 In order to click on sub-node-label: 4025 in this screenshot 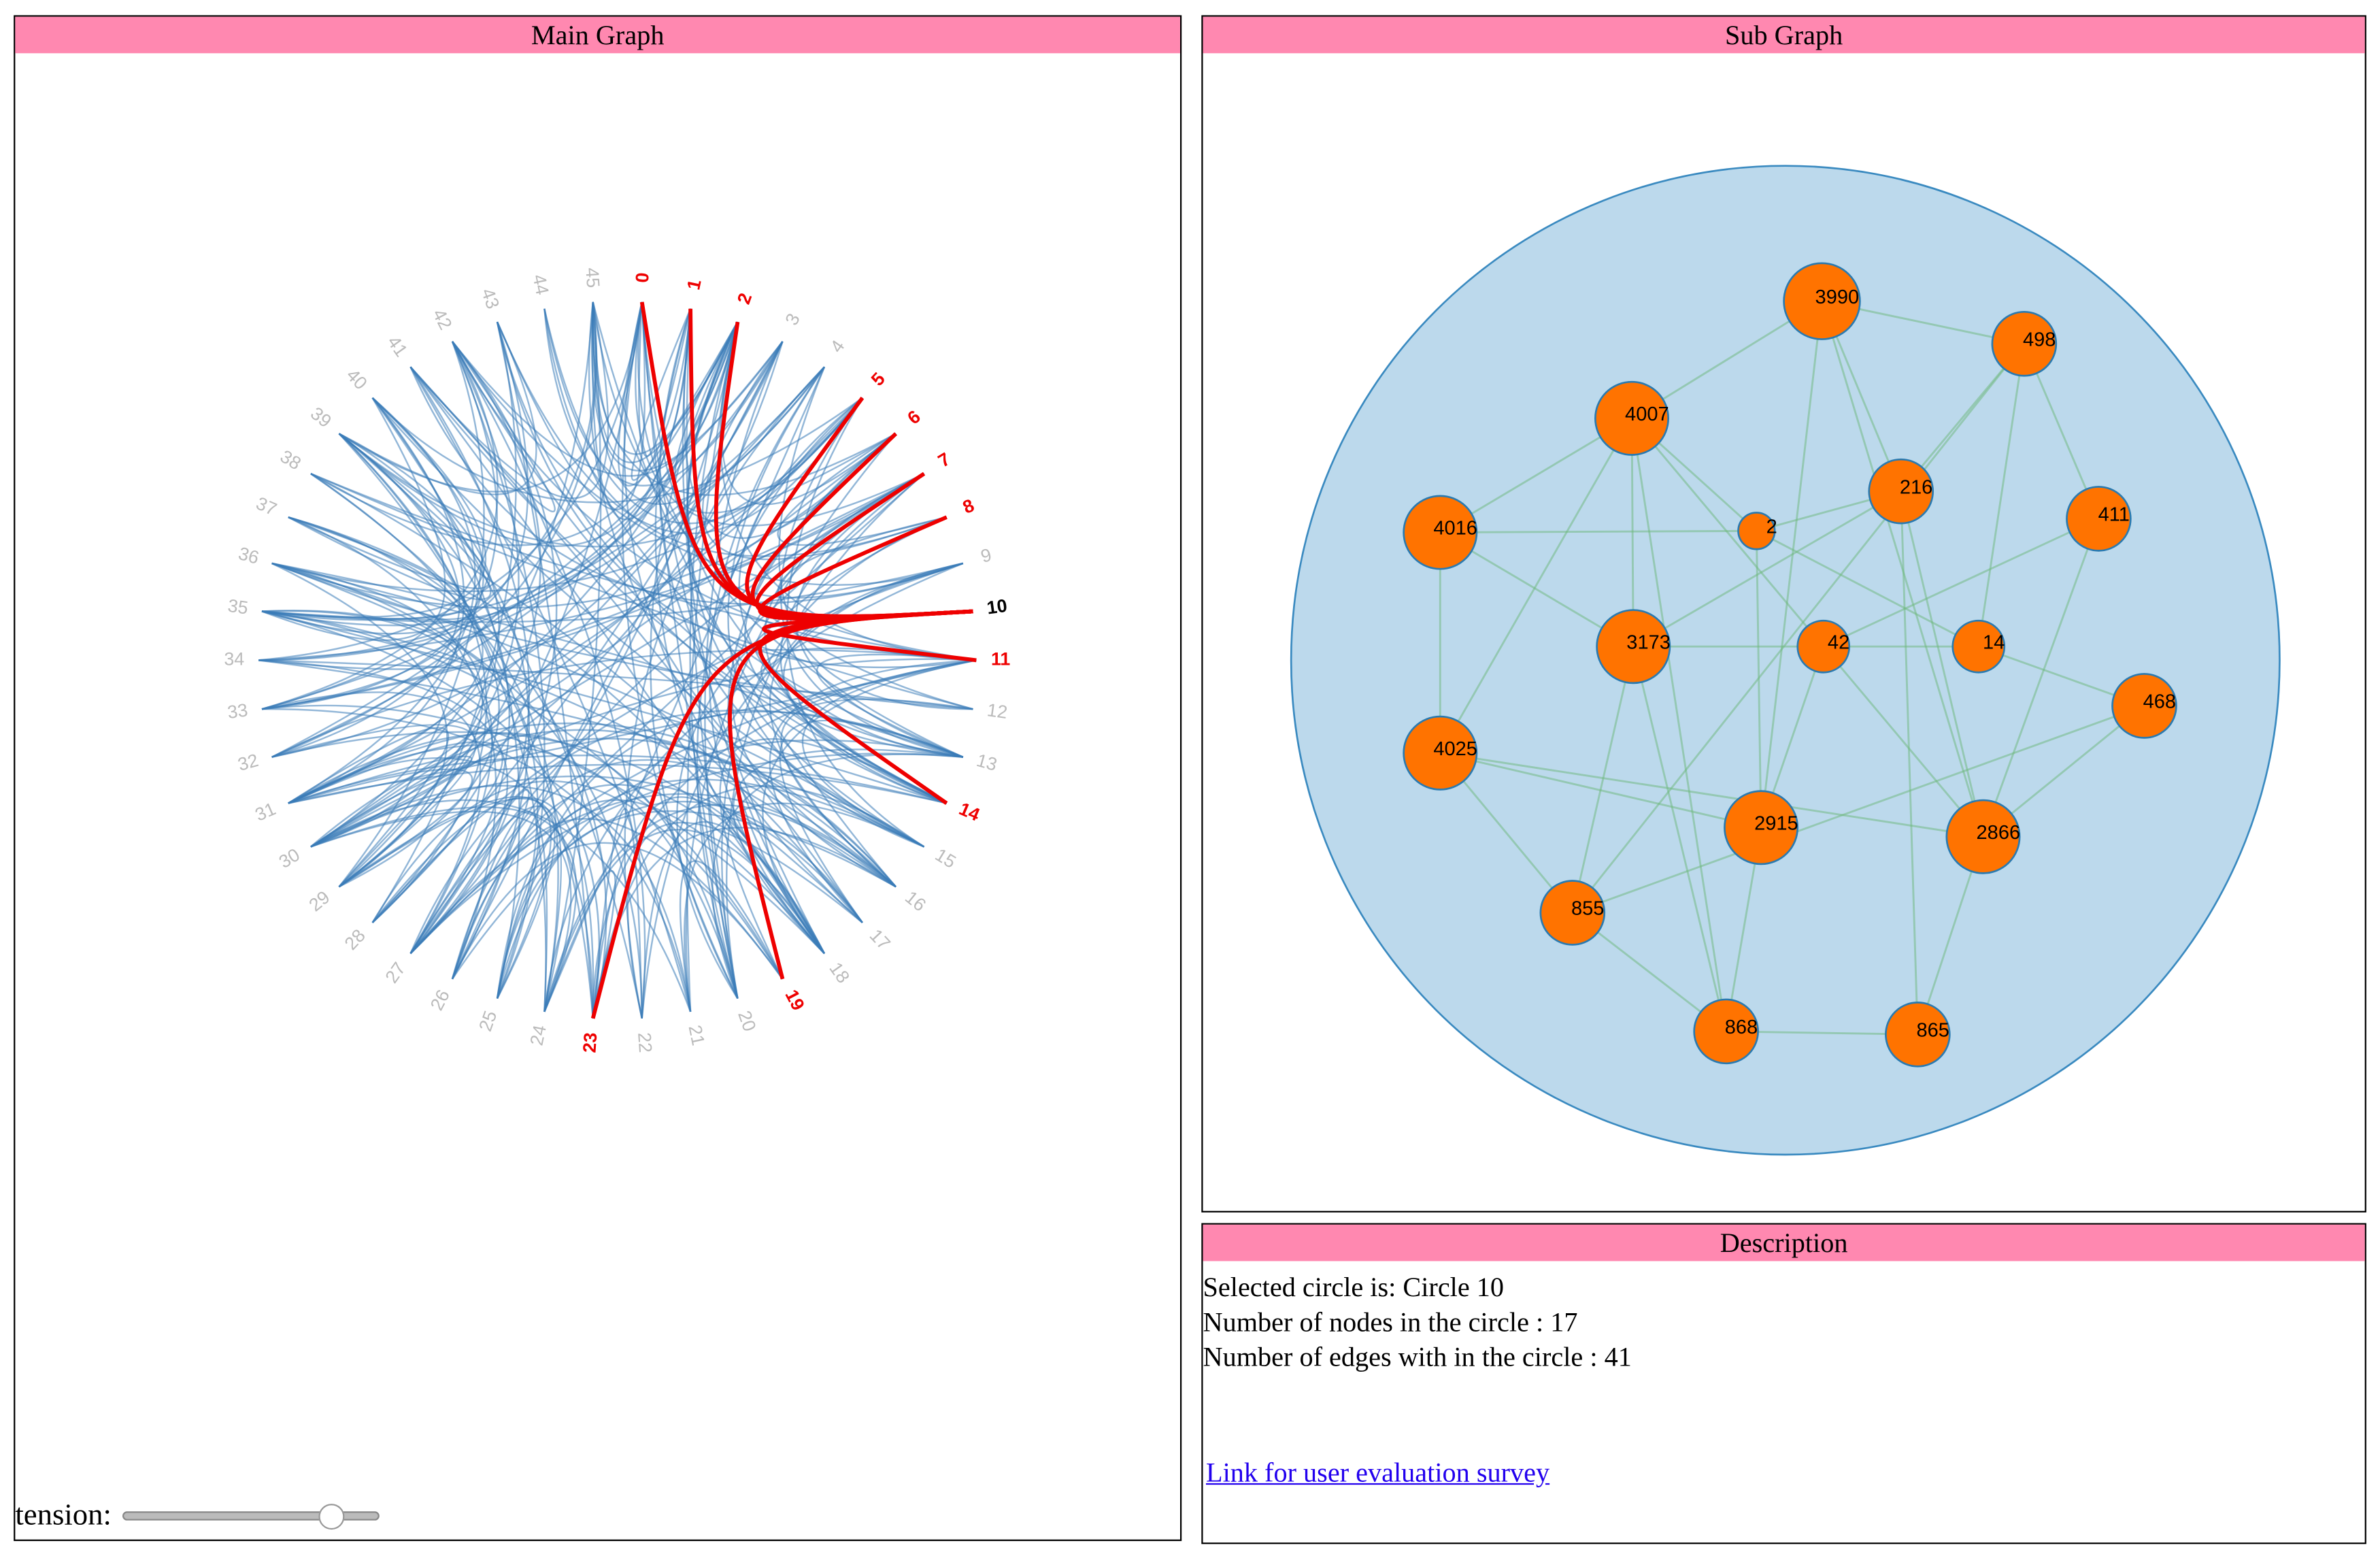, I will do `click(1455, 749)`.